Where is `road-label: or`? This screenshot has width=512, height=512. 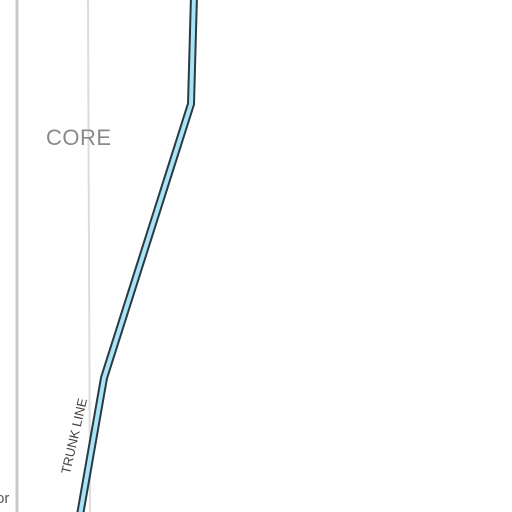 road-label: or is located at coordinates (5, 498).